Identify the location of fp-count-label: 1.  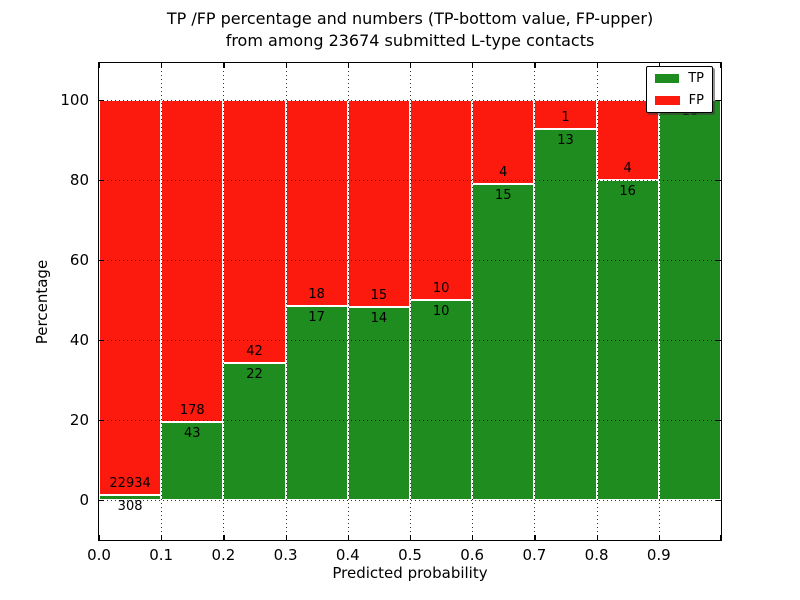
(565, 117).